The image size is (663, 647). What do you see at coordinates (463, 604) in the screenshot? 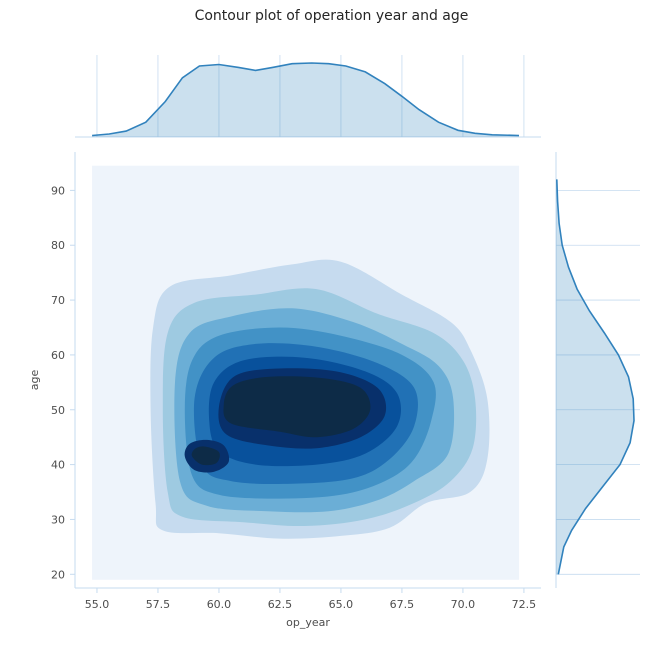
I see `x-tick-label: 70.0` at bounding box center [463, 604].